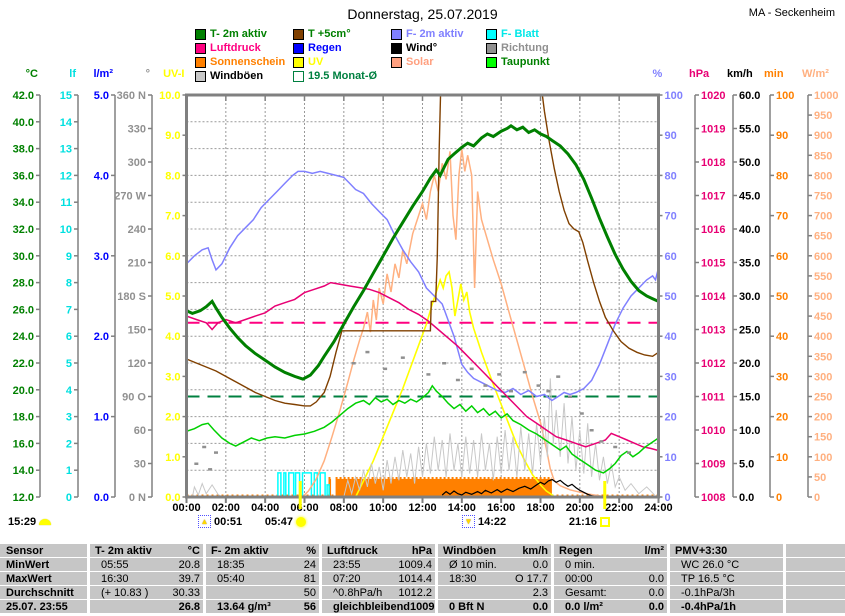  Describe the element at coordinates (610, 578) in the screenshot. I see `table-cell: 00:00 0.0` at that location.